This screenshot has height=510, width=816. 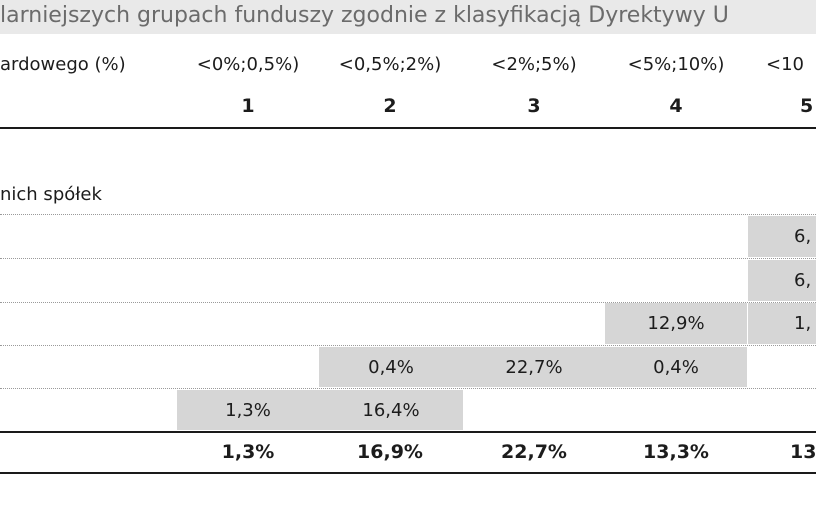 I want to click on total-cell: 1,3%, so click(x=248, y=452).